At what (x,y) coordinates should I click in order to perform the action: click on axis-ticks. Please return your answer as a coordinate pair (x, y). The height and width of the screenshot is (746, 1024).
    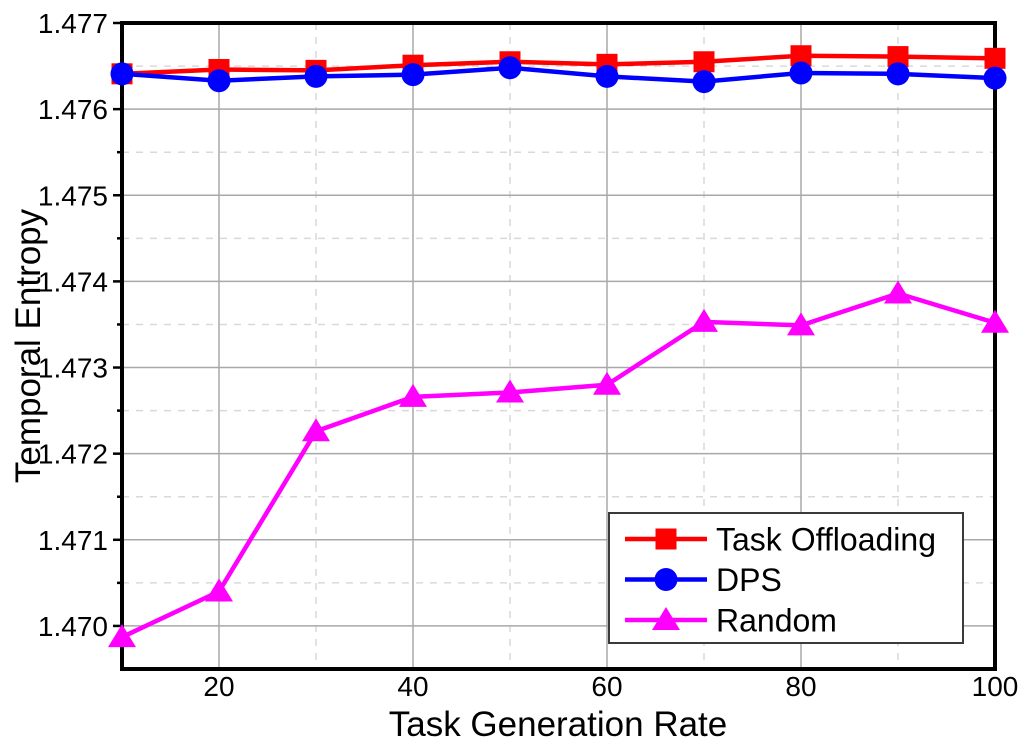
    Looking at the image, I should click on (117, 324).